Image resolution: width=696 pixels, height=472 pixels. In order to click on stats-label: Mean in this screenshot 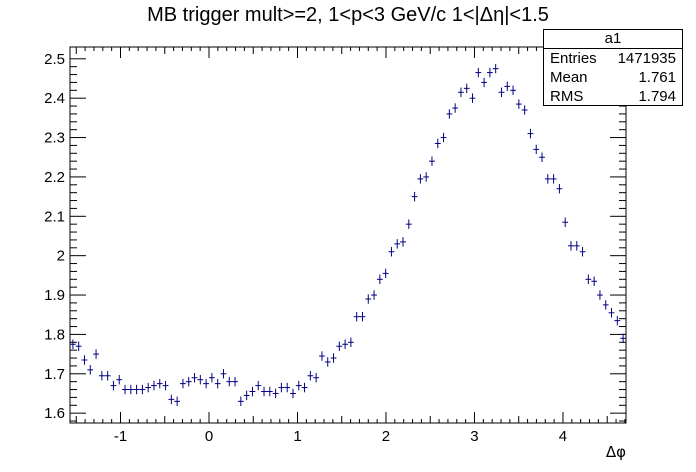, I will do `click(569, 77)`.